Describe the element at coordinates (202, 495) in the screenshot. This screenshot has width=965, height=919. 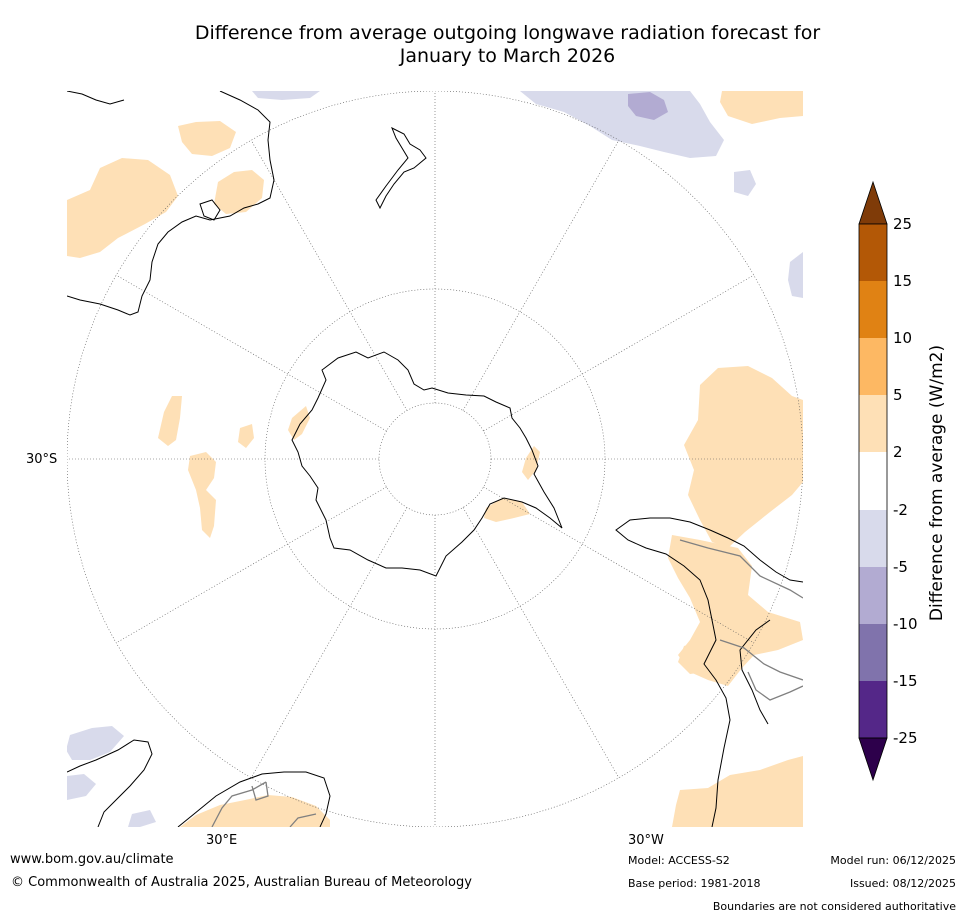
I see `anomaly-positive-indian-ocean-b` at that location.